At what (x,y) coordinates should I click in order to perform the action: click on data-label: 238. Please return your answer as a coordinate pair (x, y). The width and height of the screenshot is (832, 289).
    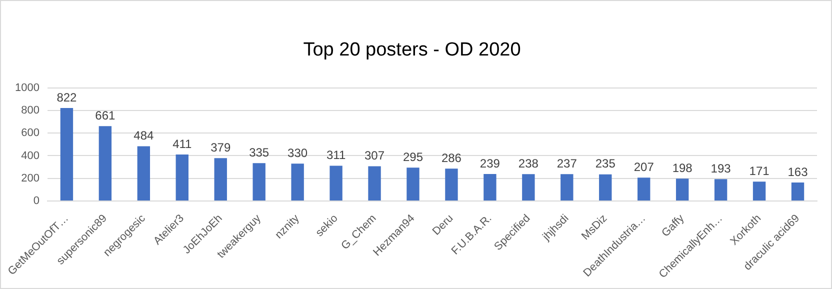
    Looking at the image, I should click on (528, 163).